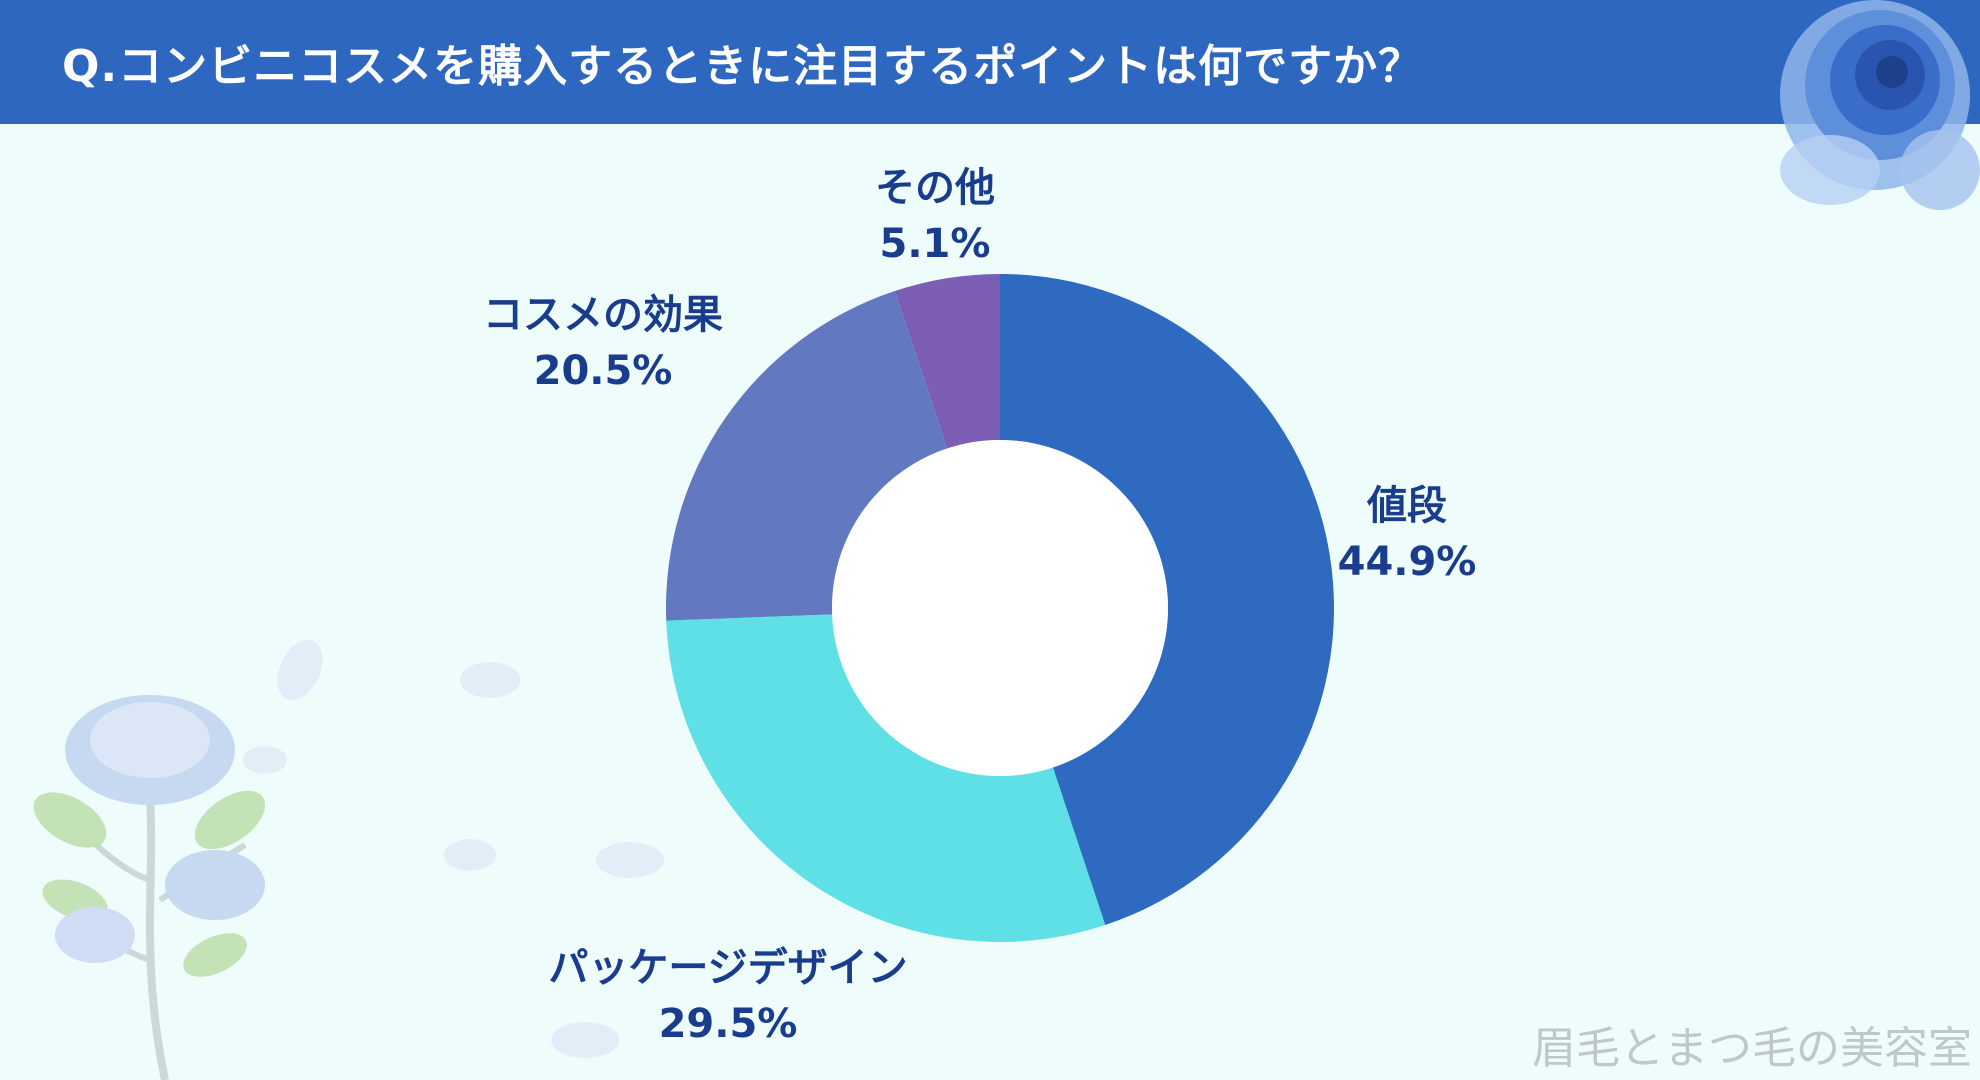 The width and height of the screenshot is (1980, 1080). Describe the element at coordinates (727, 996) in the screenshot. I see `slice-label: パッケージデザイン 29.5%` at that location.